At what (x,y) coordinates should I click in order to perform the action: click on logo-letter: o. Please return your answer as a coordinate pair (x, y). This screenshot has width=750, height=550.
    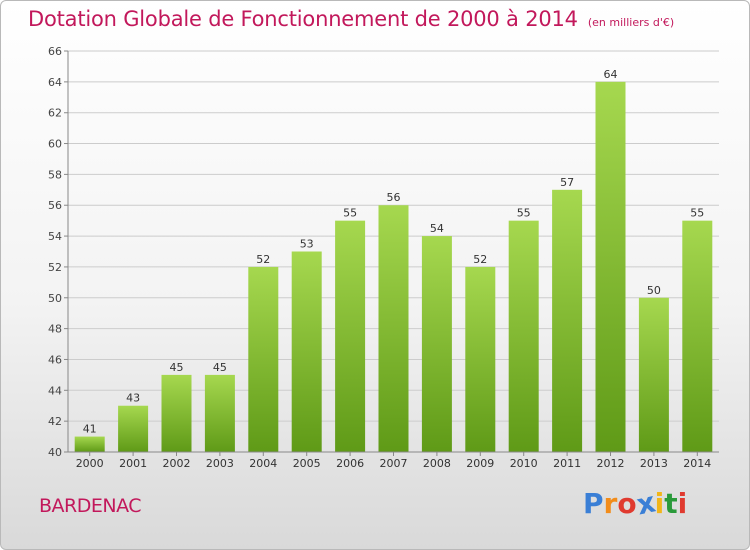
    Looking at the image, I should click on (627, 503).